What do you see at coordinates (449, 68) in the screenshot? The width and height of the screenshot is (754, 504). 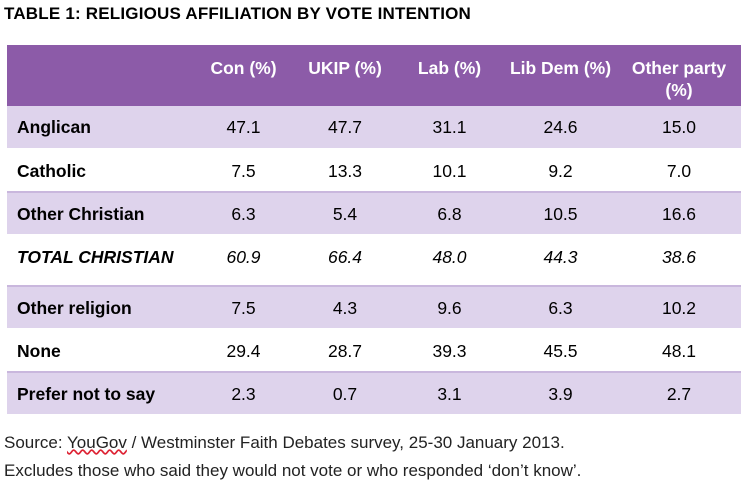 I see `header-cell-lab: Lab (%)` at bounding box center [449, 68].